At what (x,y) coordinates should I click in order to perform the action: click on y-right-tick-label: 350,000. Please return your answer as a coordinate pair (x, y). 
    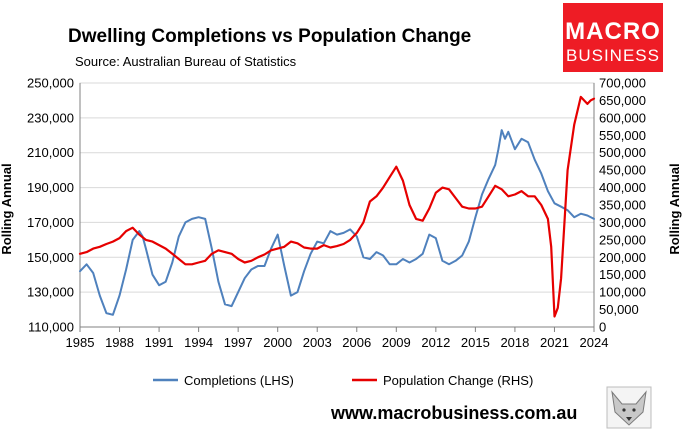
    Looking at the image, I should click on (622, 205).